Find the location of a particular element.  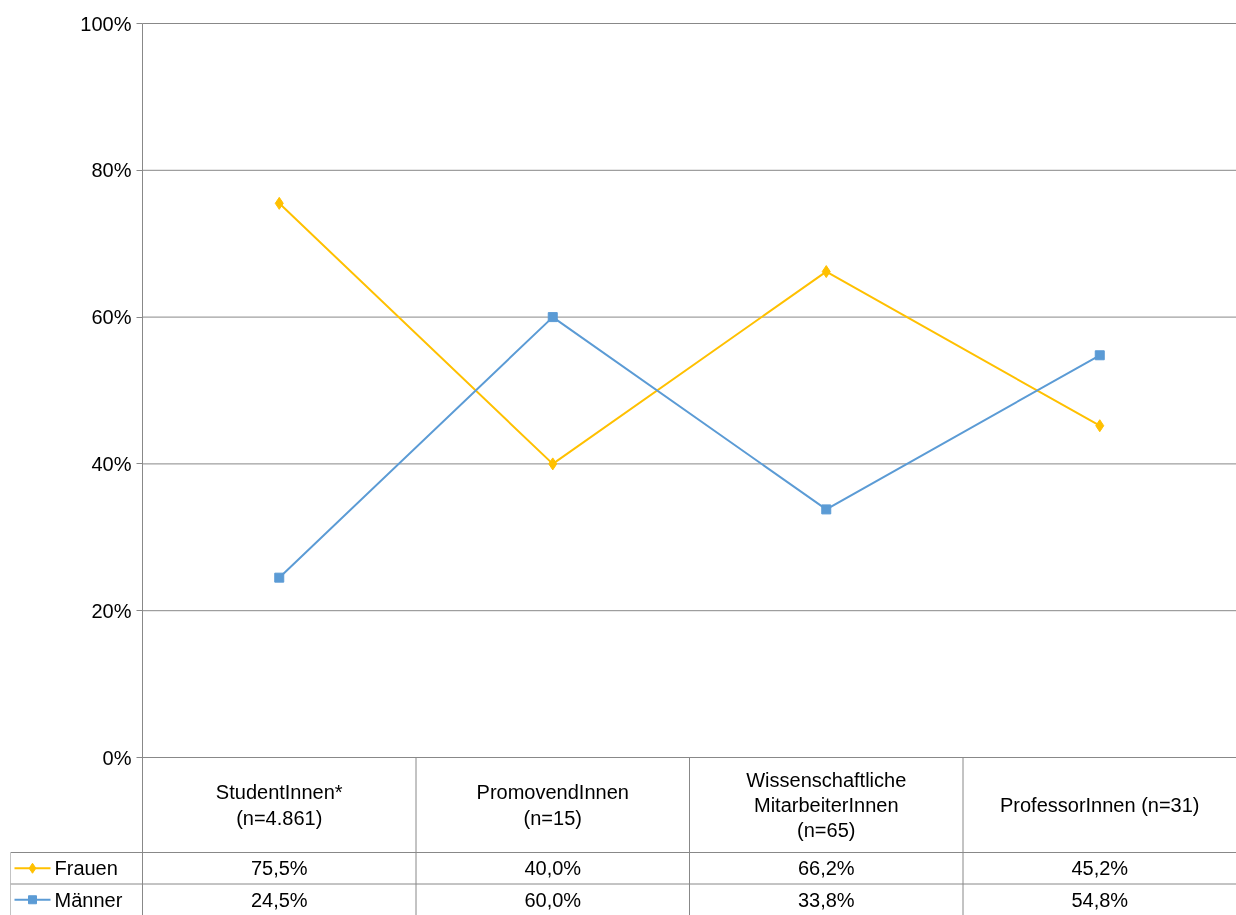

y-tick-label: 100% is located at coordinates (106, 23).